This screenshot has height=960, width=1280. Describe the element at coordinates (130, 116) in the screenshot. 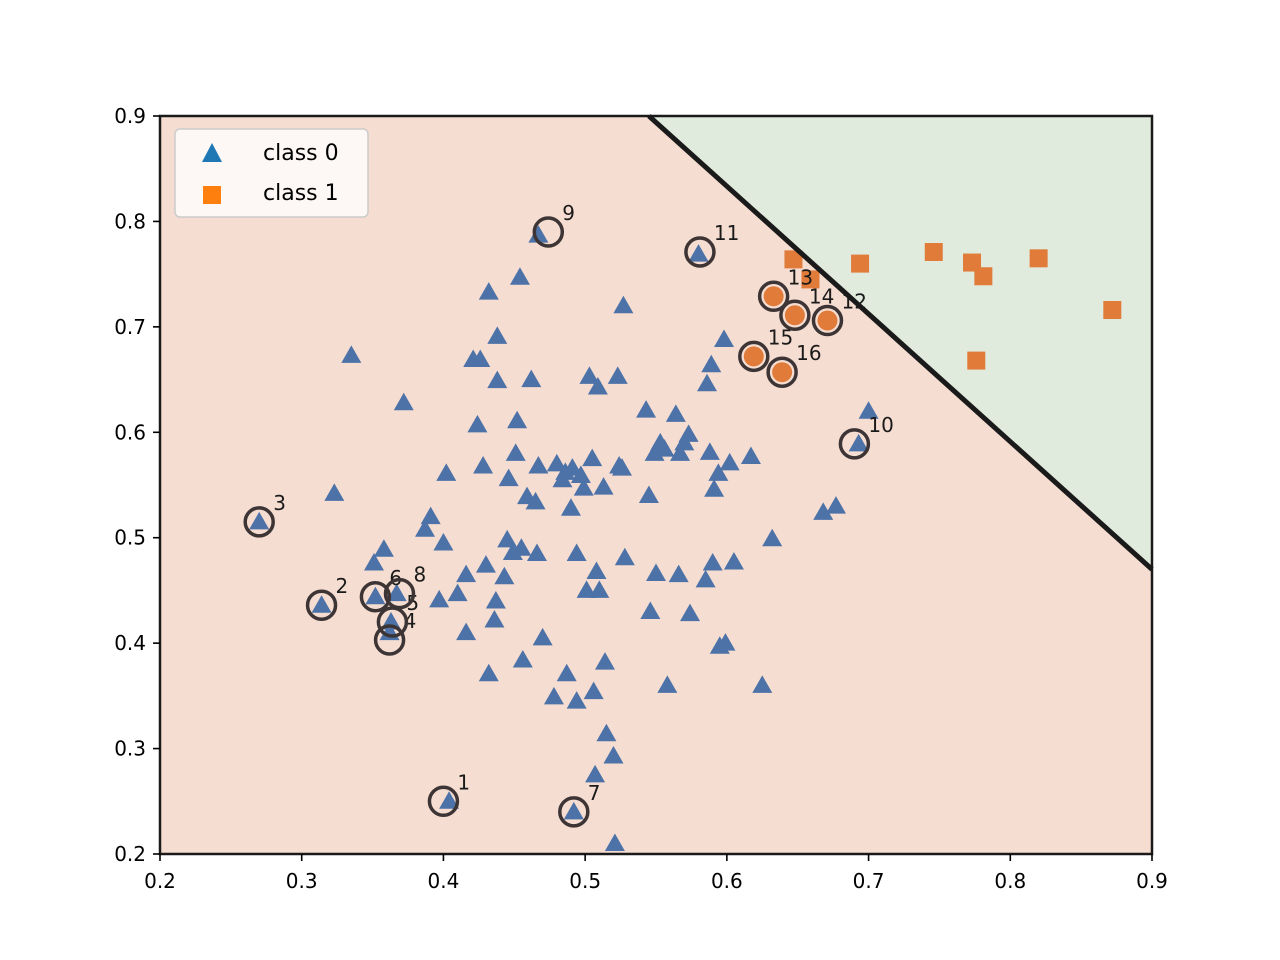

I see `y-tick-label: 0.9` at that location.